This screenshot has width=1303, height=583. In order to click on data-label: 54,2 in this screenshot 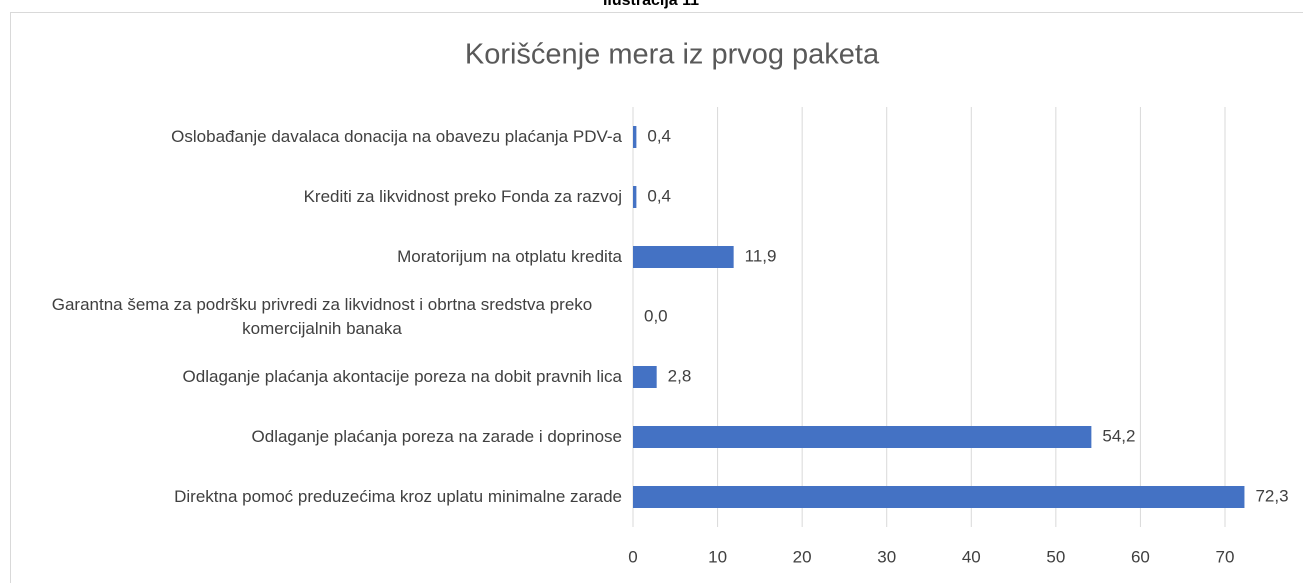, I will do `click(1118, 435)`.